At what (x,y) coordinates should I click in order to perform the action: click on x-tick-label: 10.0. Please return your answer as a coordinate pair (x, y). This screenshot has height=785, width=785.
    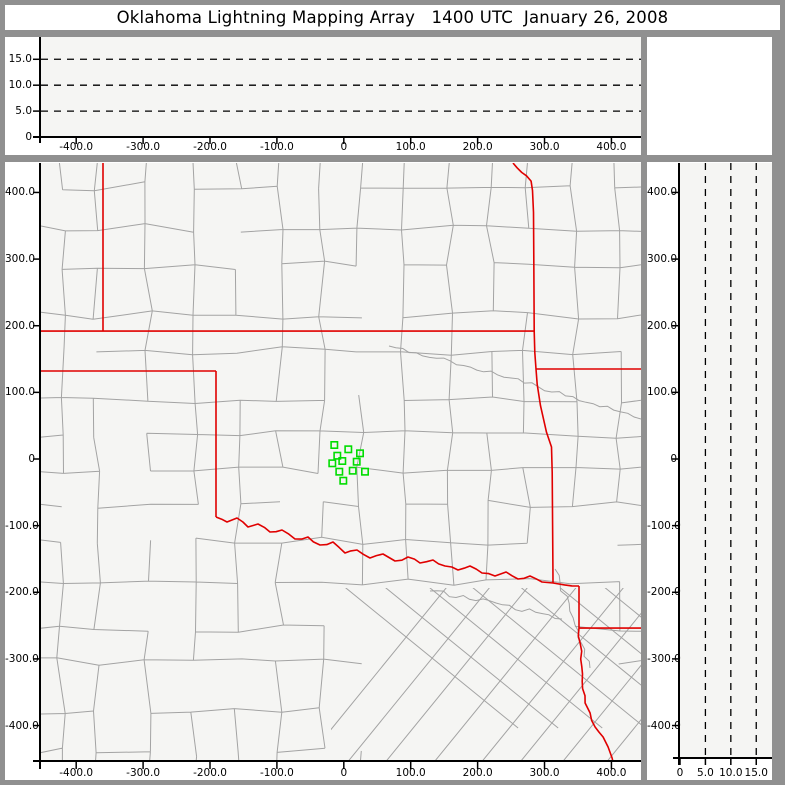
    Looking at the image, I should click on (731, 773).